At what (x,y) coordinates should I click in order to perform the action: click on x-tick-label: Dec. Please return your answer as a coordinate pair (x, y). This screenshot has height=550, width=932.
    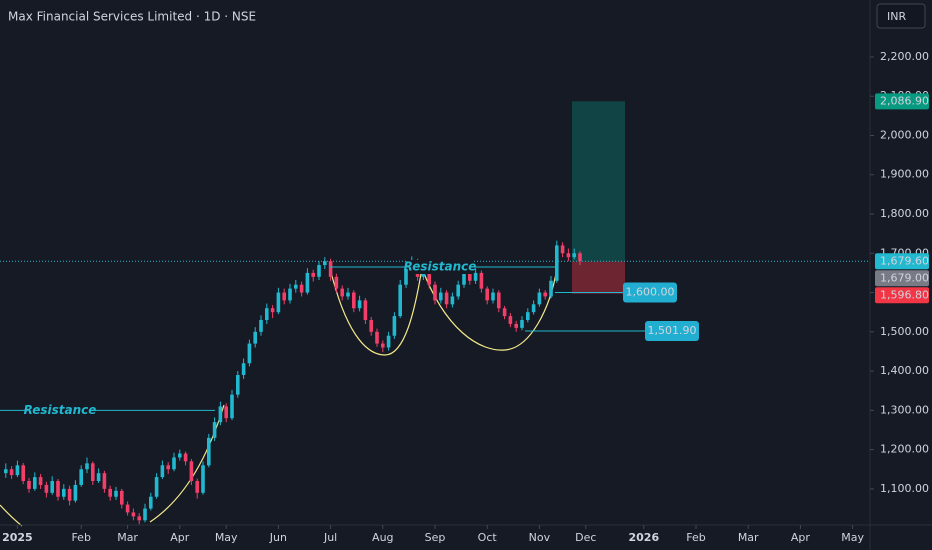
    Looking at the image, I should click on (585, 537).